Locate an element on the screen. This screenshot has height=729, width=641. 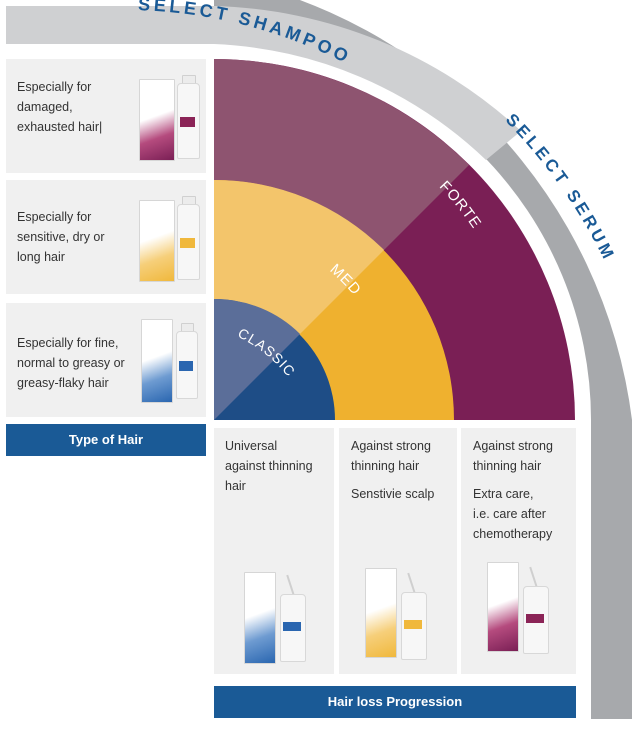
progression-card-classic: Universal against thinning hair is located at coordinates (274, 551).